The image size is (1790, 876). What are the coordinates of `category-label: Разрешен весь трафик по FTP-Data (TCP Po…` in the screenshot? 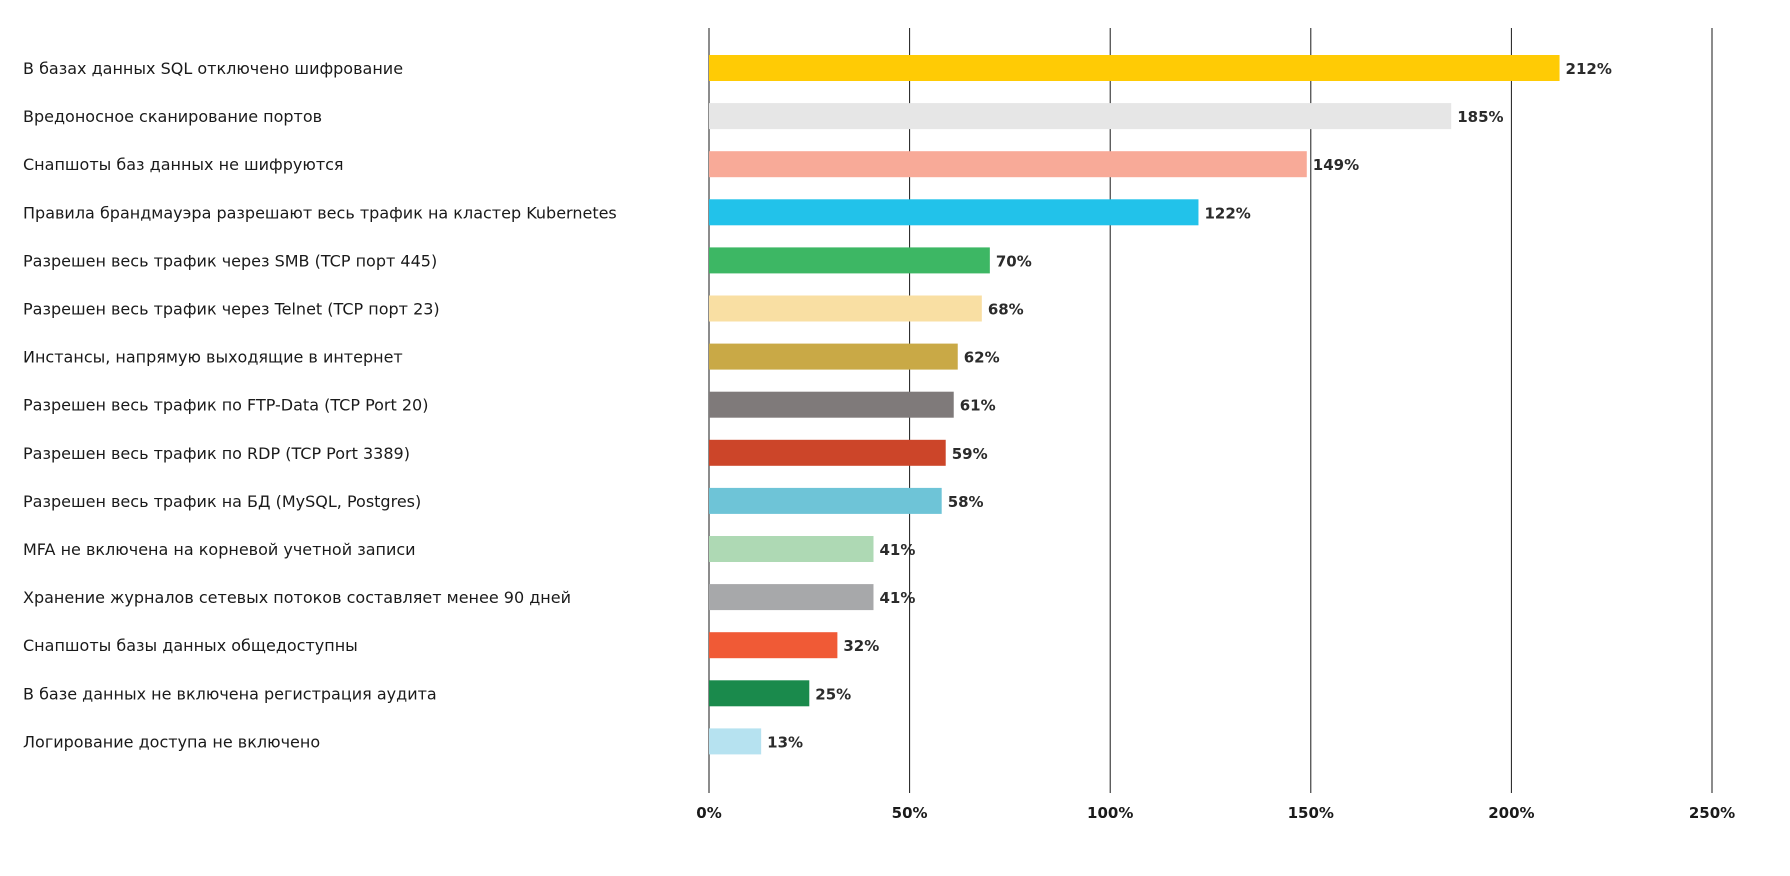 It's located at (225, 405).